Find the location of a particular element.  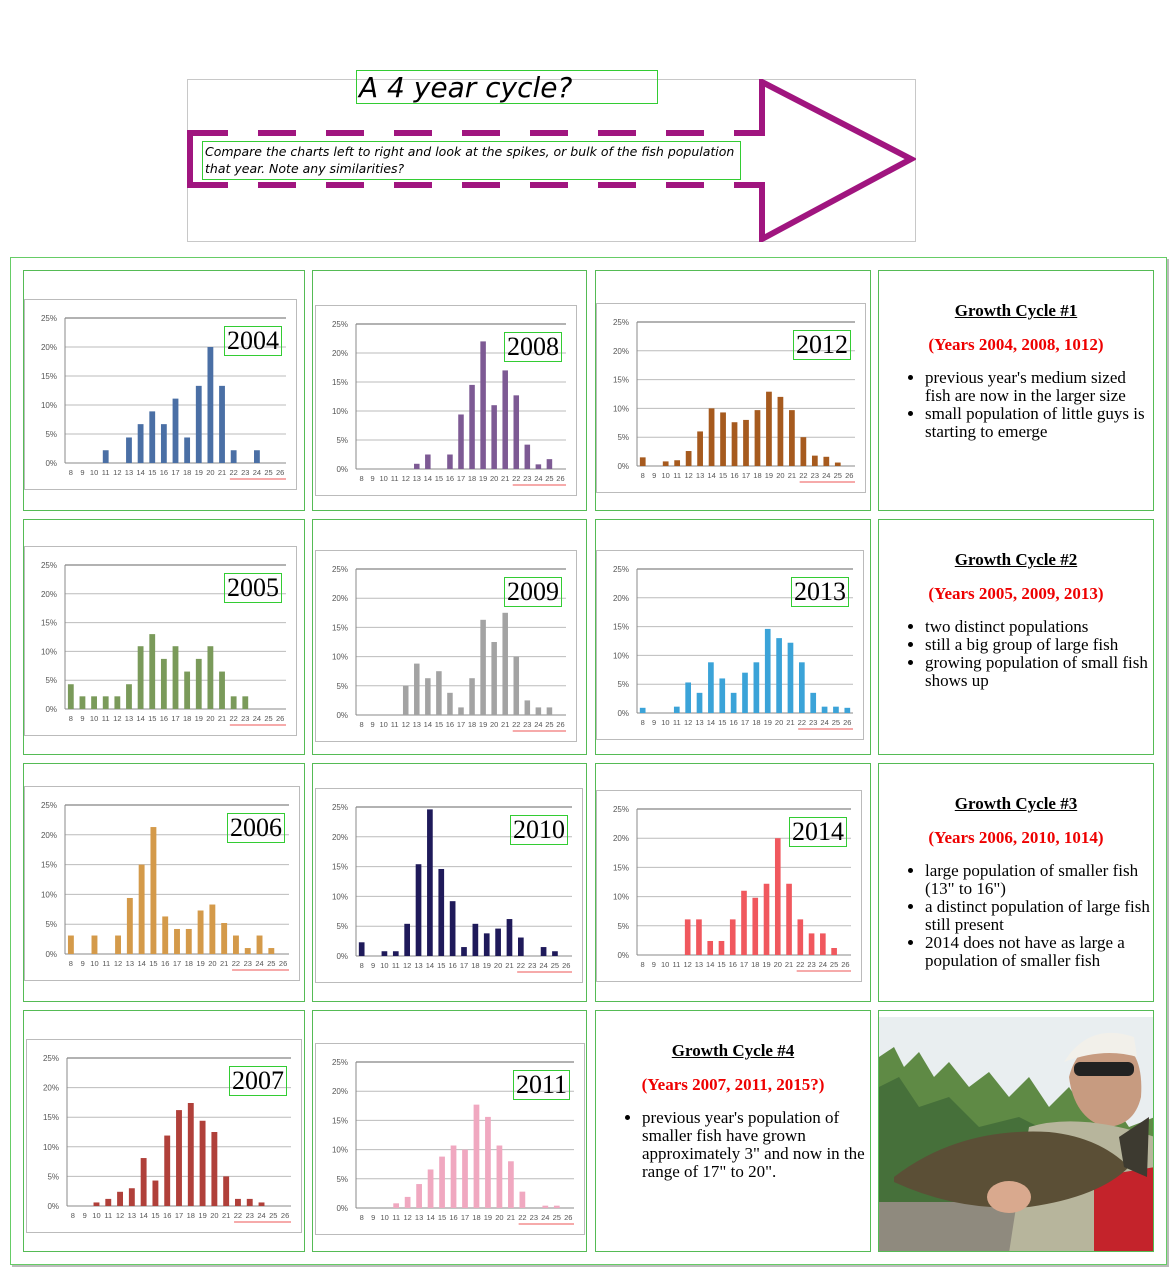

cycle-bullet: still a big group of large fish is located at coordinates (1039, 645).